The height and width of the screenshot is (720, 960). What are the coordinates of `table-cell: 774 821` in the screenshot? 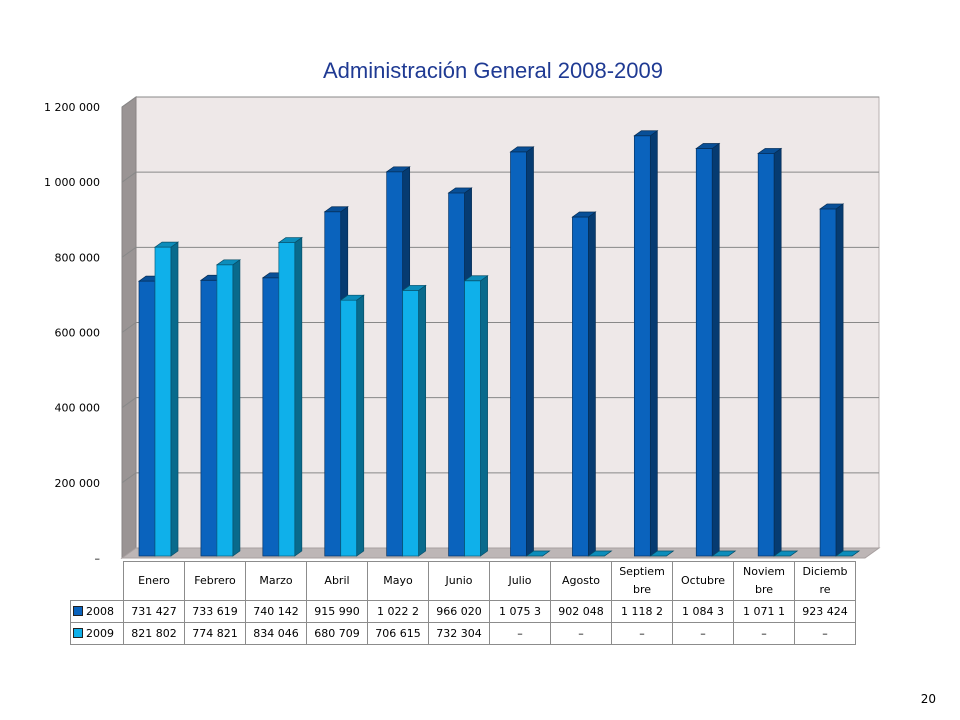 It's located at (215, 633).